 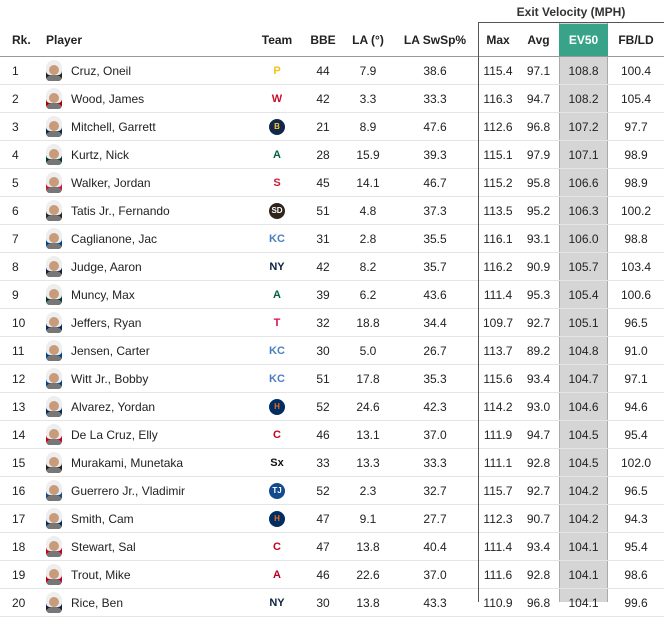 What do you see at coordinates (498, 98) in the screenshot?
I see `max-cell: 116.3` at bounding box center [498, 98].